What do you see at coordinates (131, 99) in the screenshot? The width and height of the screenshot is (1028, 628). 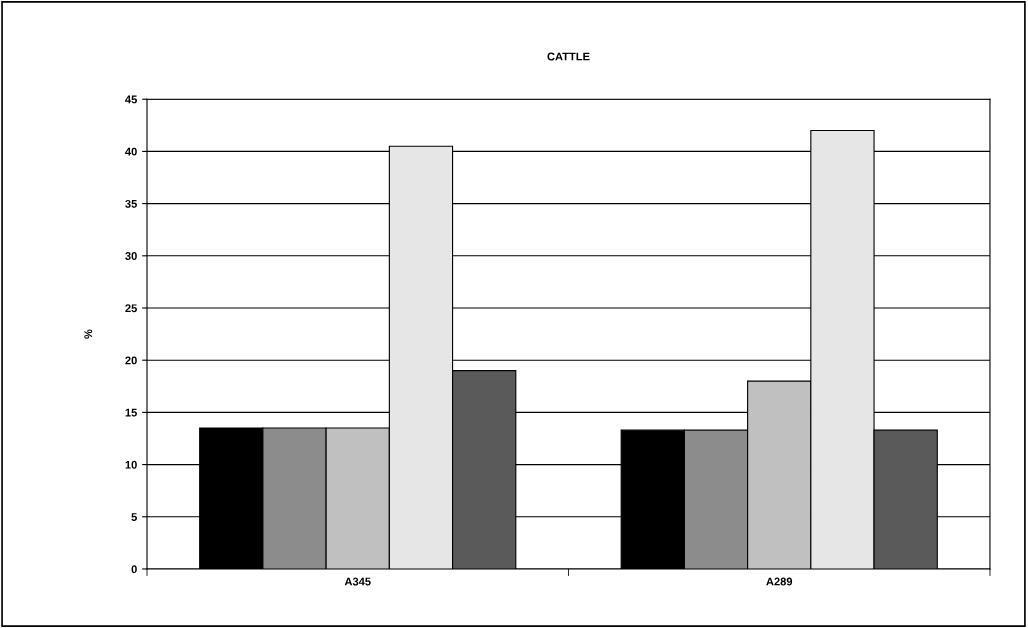 I see `y-tick-label: 45` at bounding box center [131, 99].